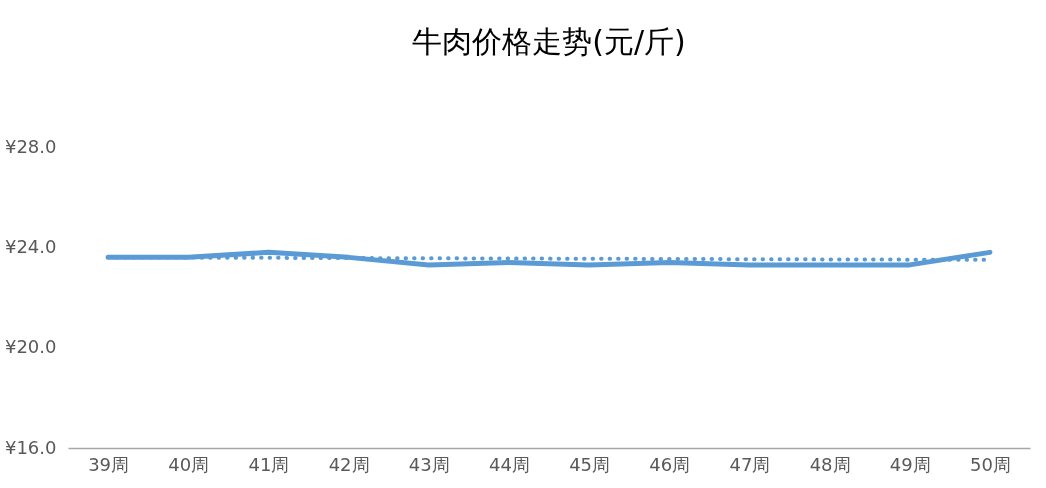  Describe the element at coordinates (109, 464) in the screenshot. I see `x-tick-label: 39周` at that location.